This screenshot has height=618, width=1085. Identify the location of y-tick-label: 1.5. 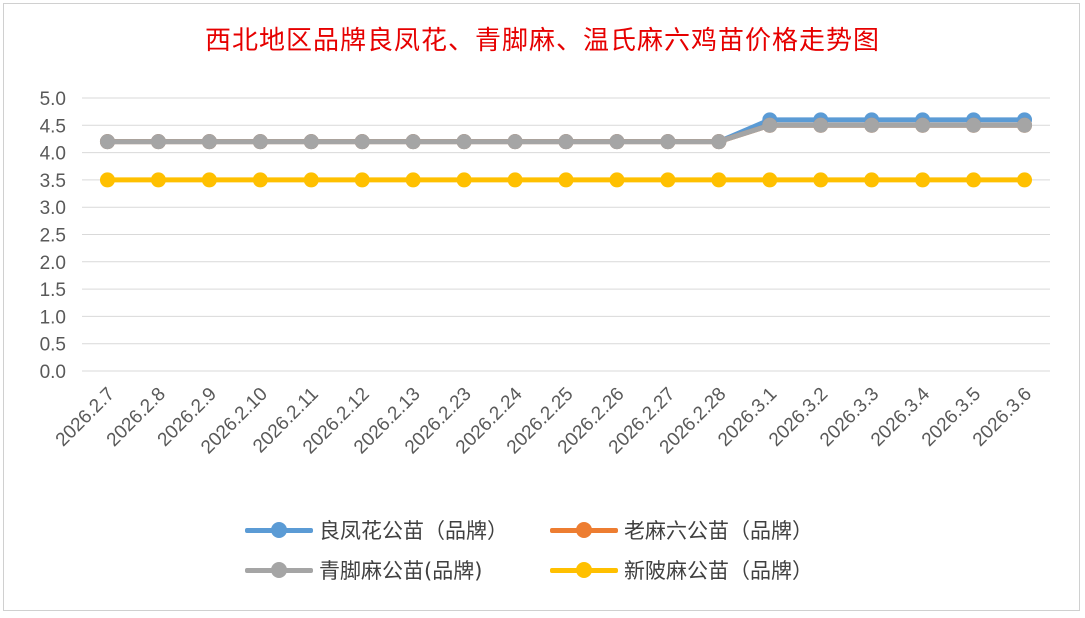
(53, 290).